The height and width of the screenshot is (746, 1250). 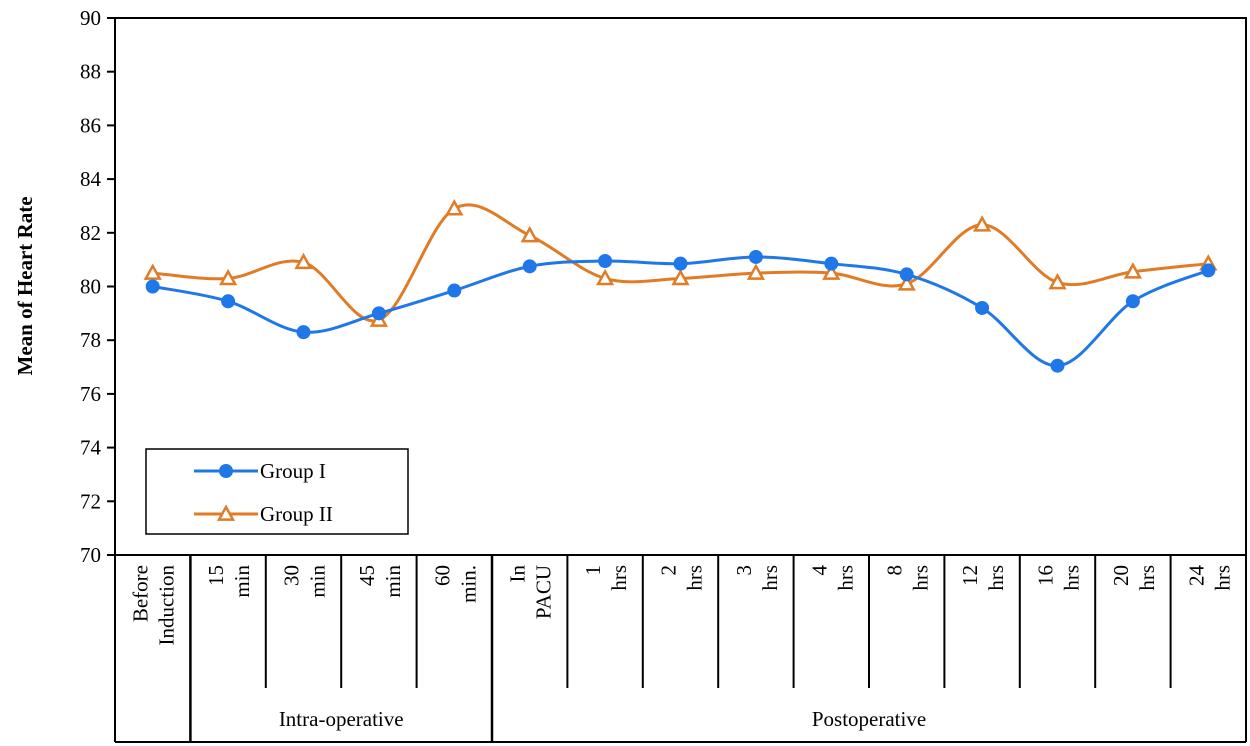 What do you see at coordinates (91, 179) in the screenshot?
I see `y-tick-label: 84` at bounding box center [91, 179].